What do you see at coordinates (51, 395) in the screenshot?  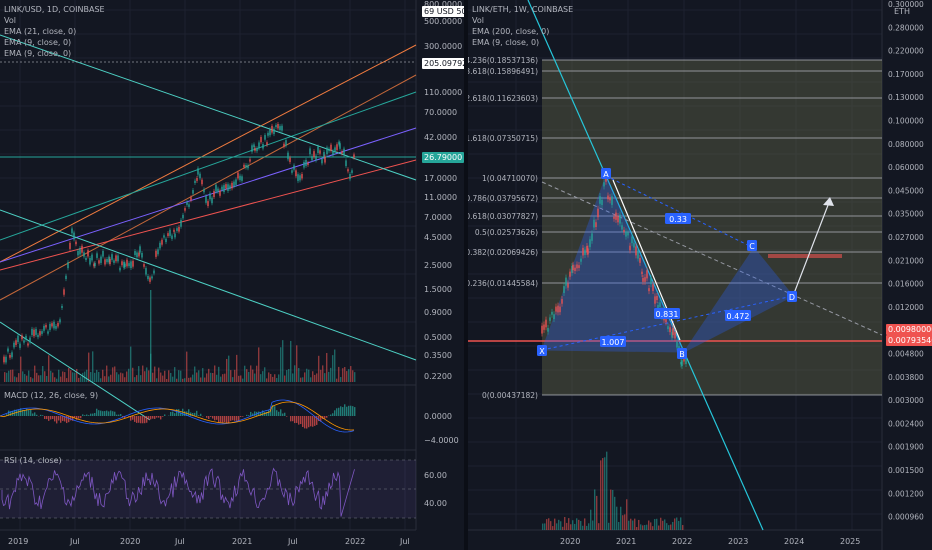 I see `macd-label: MACD (12, 26, close, 9)` at bounding box center [51, 395].